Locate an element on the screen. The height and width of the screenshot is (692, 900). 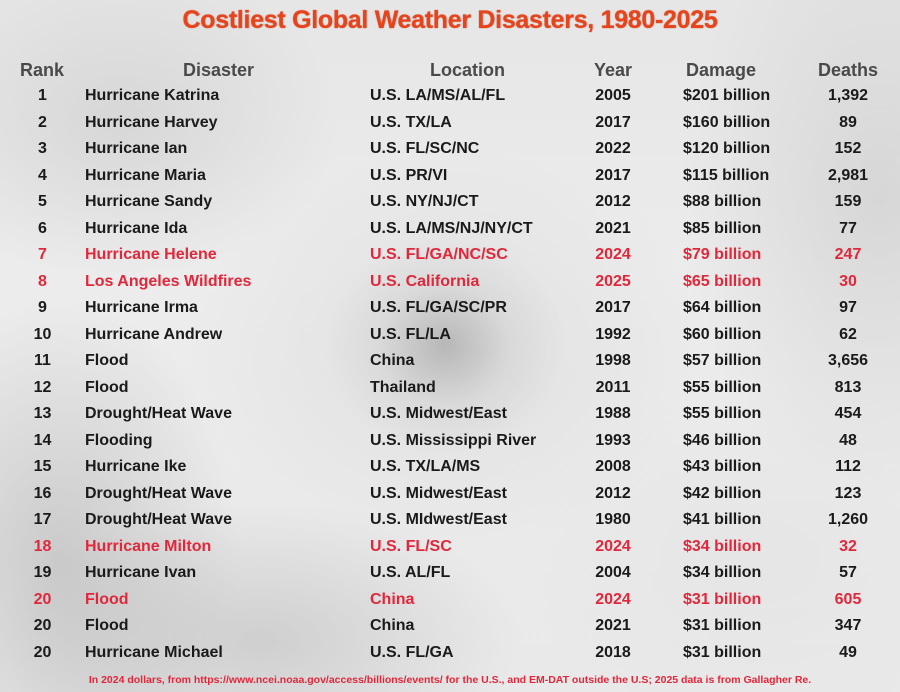
cell-deaths: 247 is located at coordinates (848, 254).